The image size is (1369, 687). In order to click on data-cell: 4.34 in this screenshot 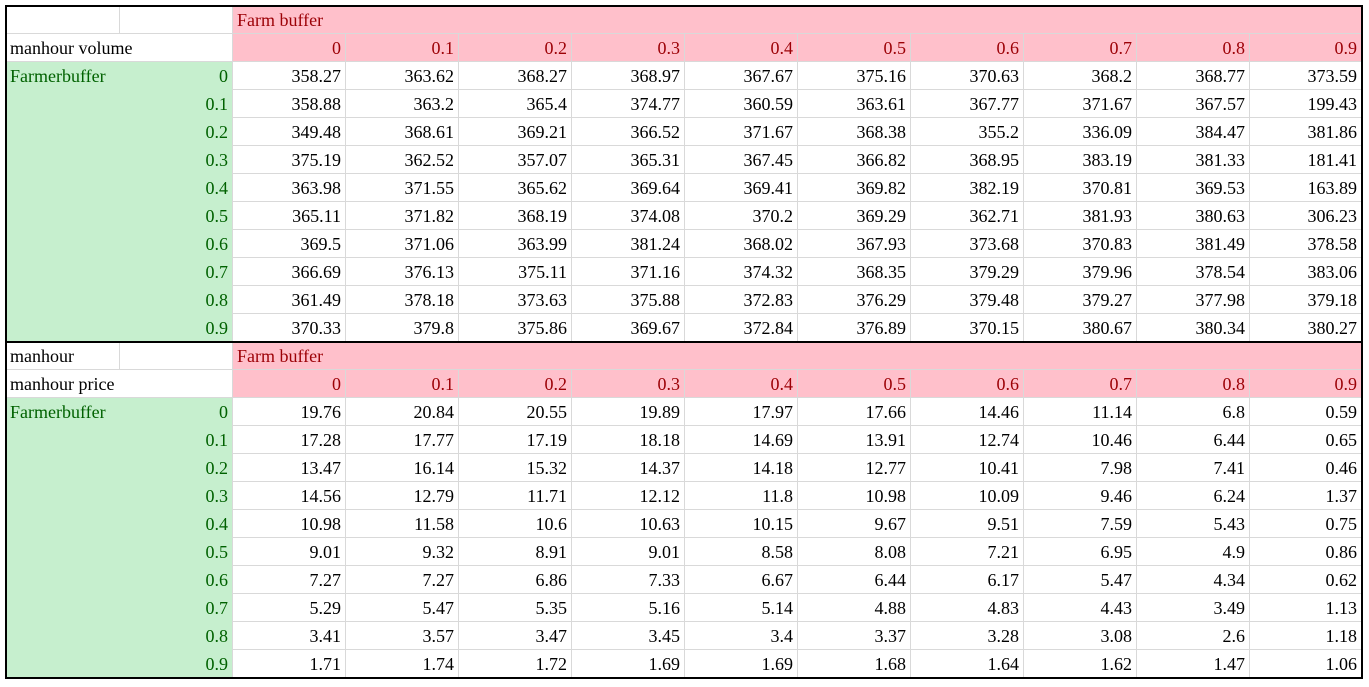, I will do `click(1193, 580)`.